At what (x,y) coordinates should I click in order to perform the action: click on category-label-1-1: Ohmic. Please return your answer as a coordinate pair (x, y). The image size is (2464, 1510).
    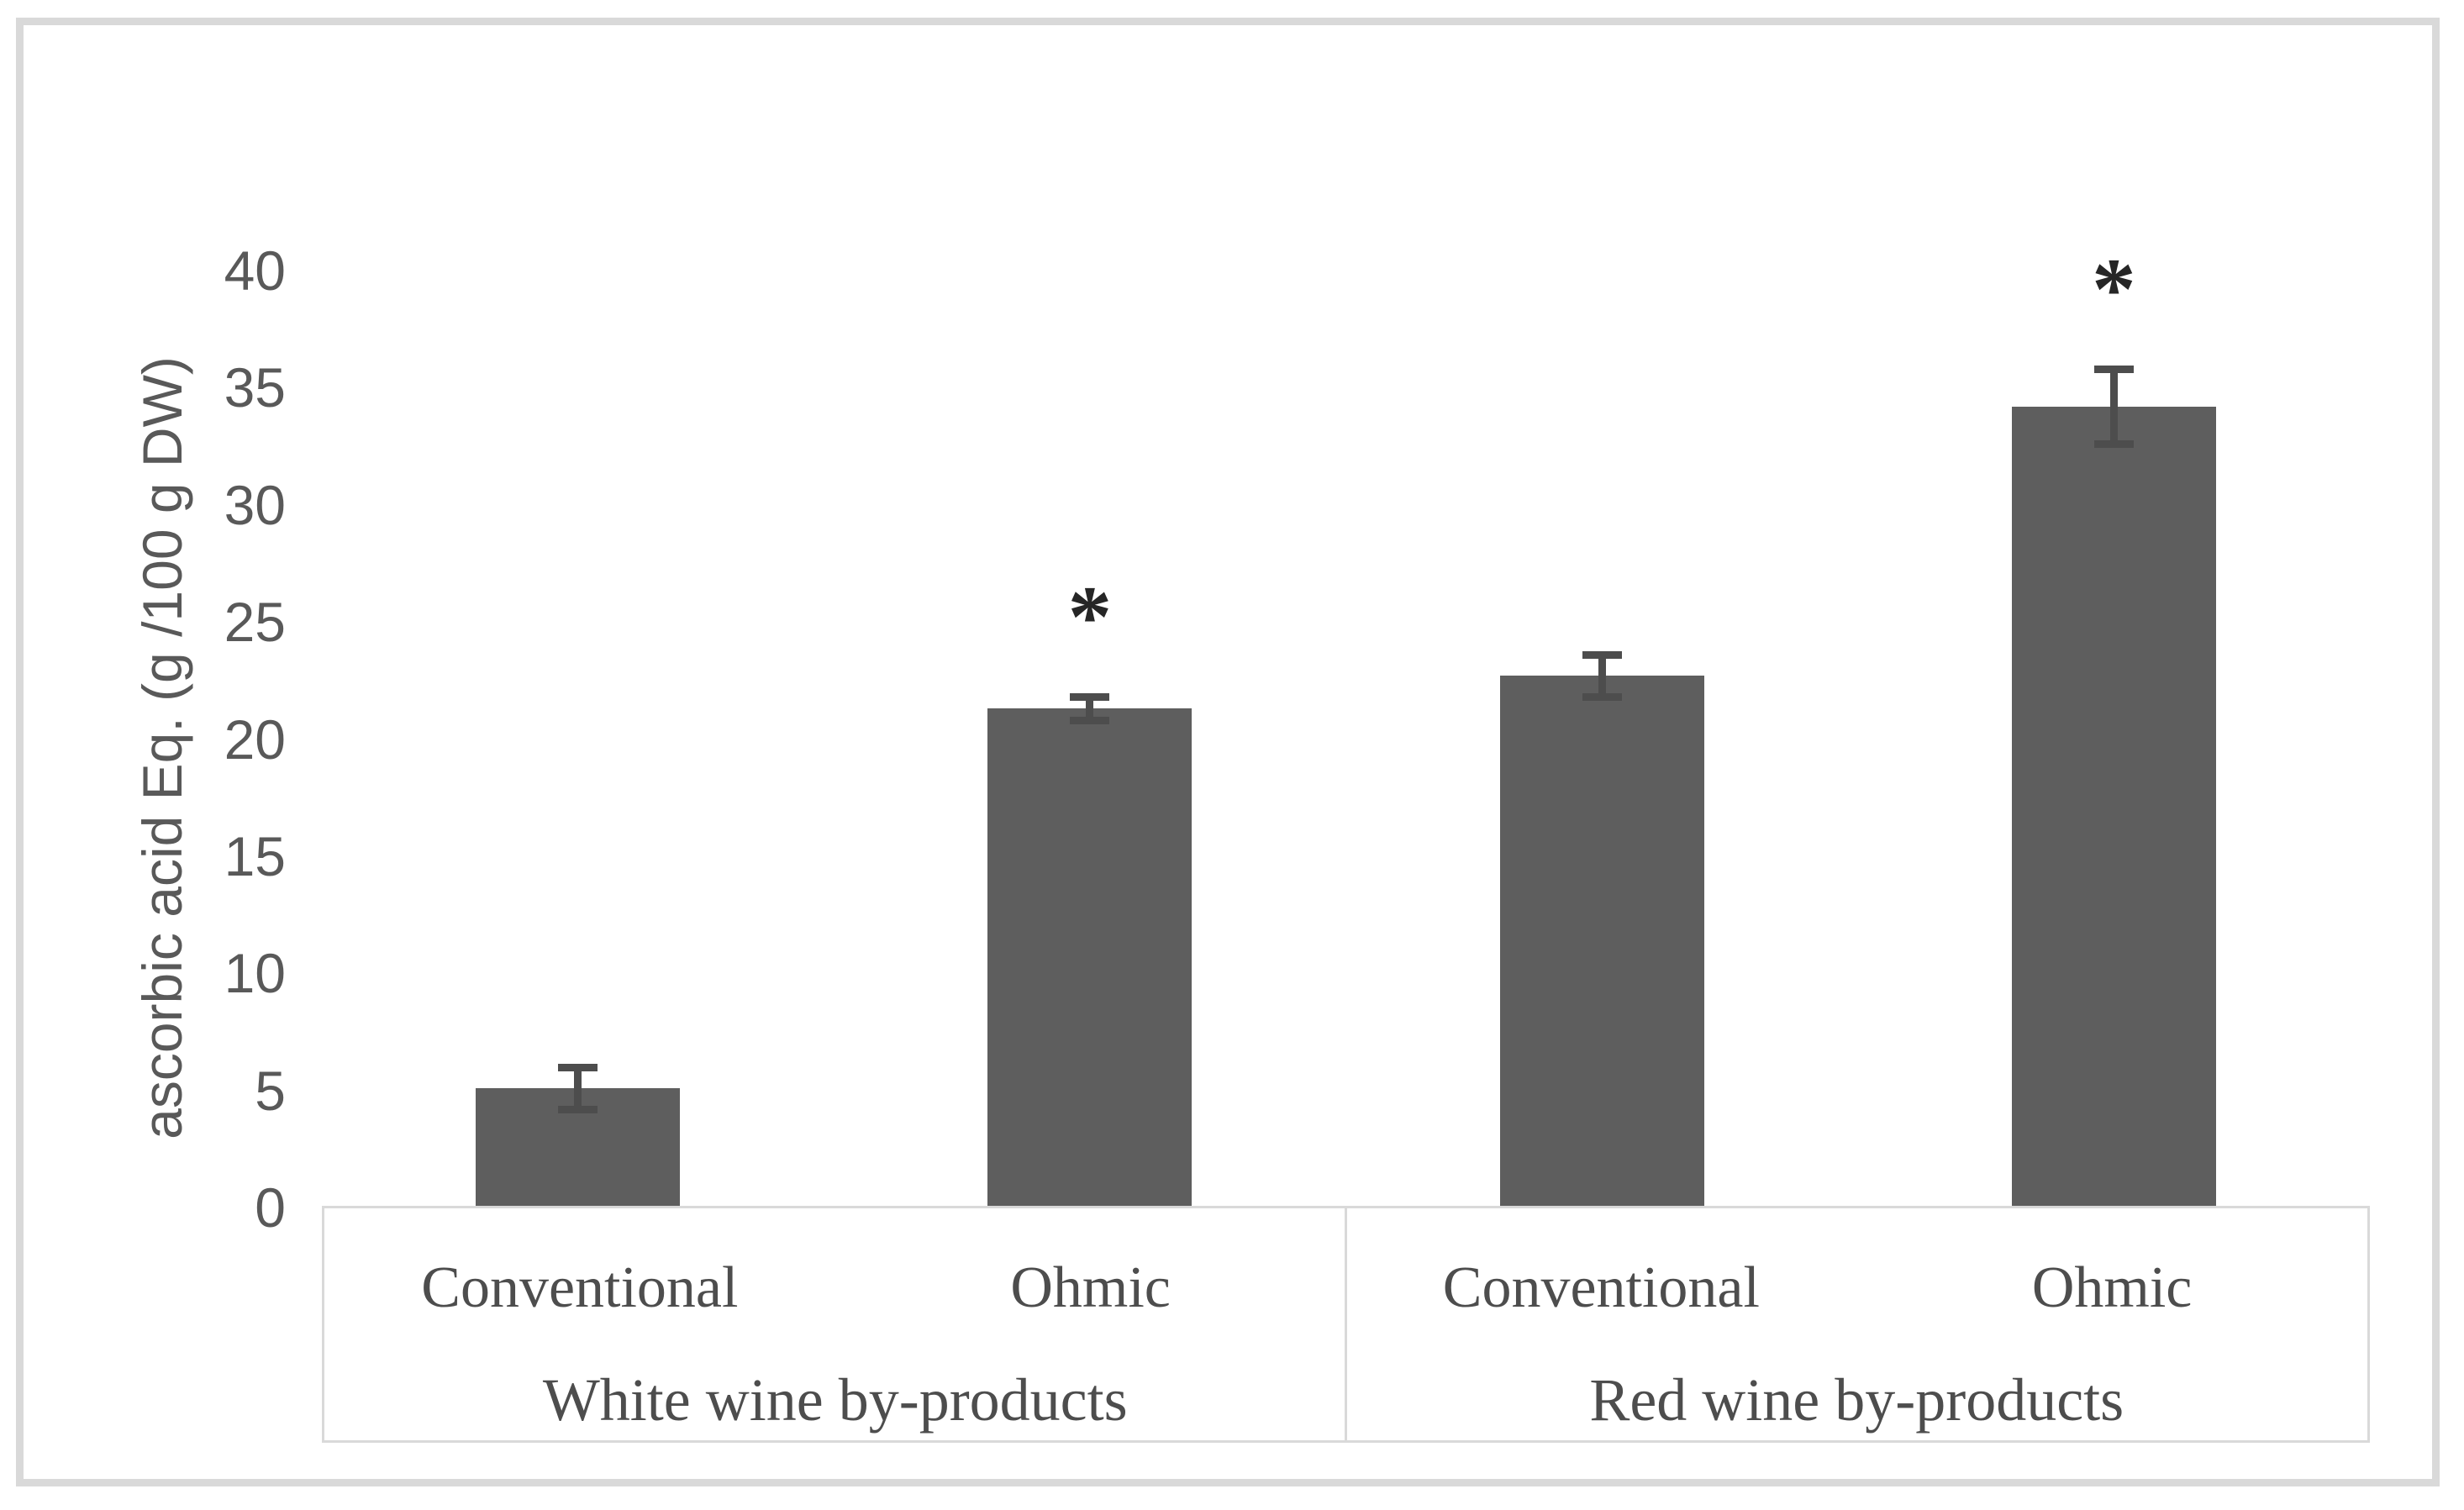
    Looking at the image, I should click on (2112, 1287).